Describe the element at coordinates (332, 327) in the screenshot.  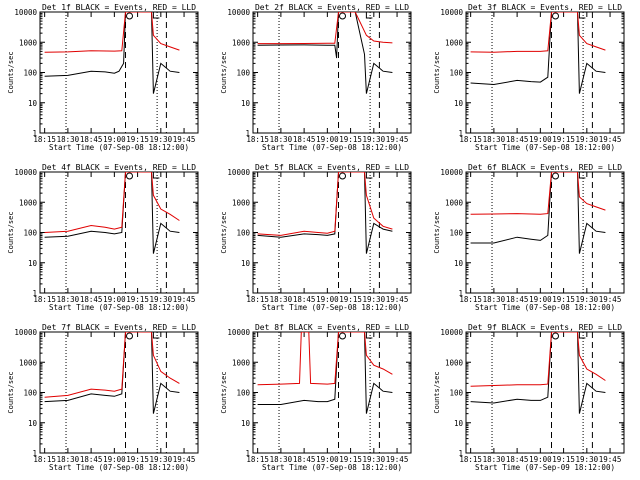
I see `panel-title: Det 8f BLACK = Events, RED = LLD` at that location.